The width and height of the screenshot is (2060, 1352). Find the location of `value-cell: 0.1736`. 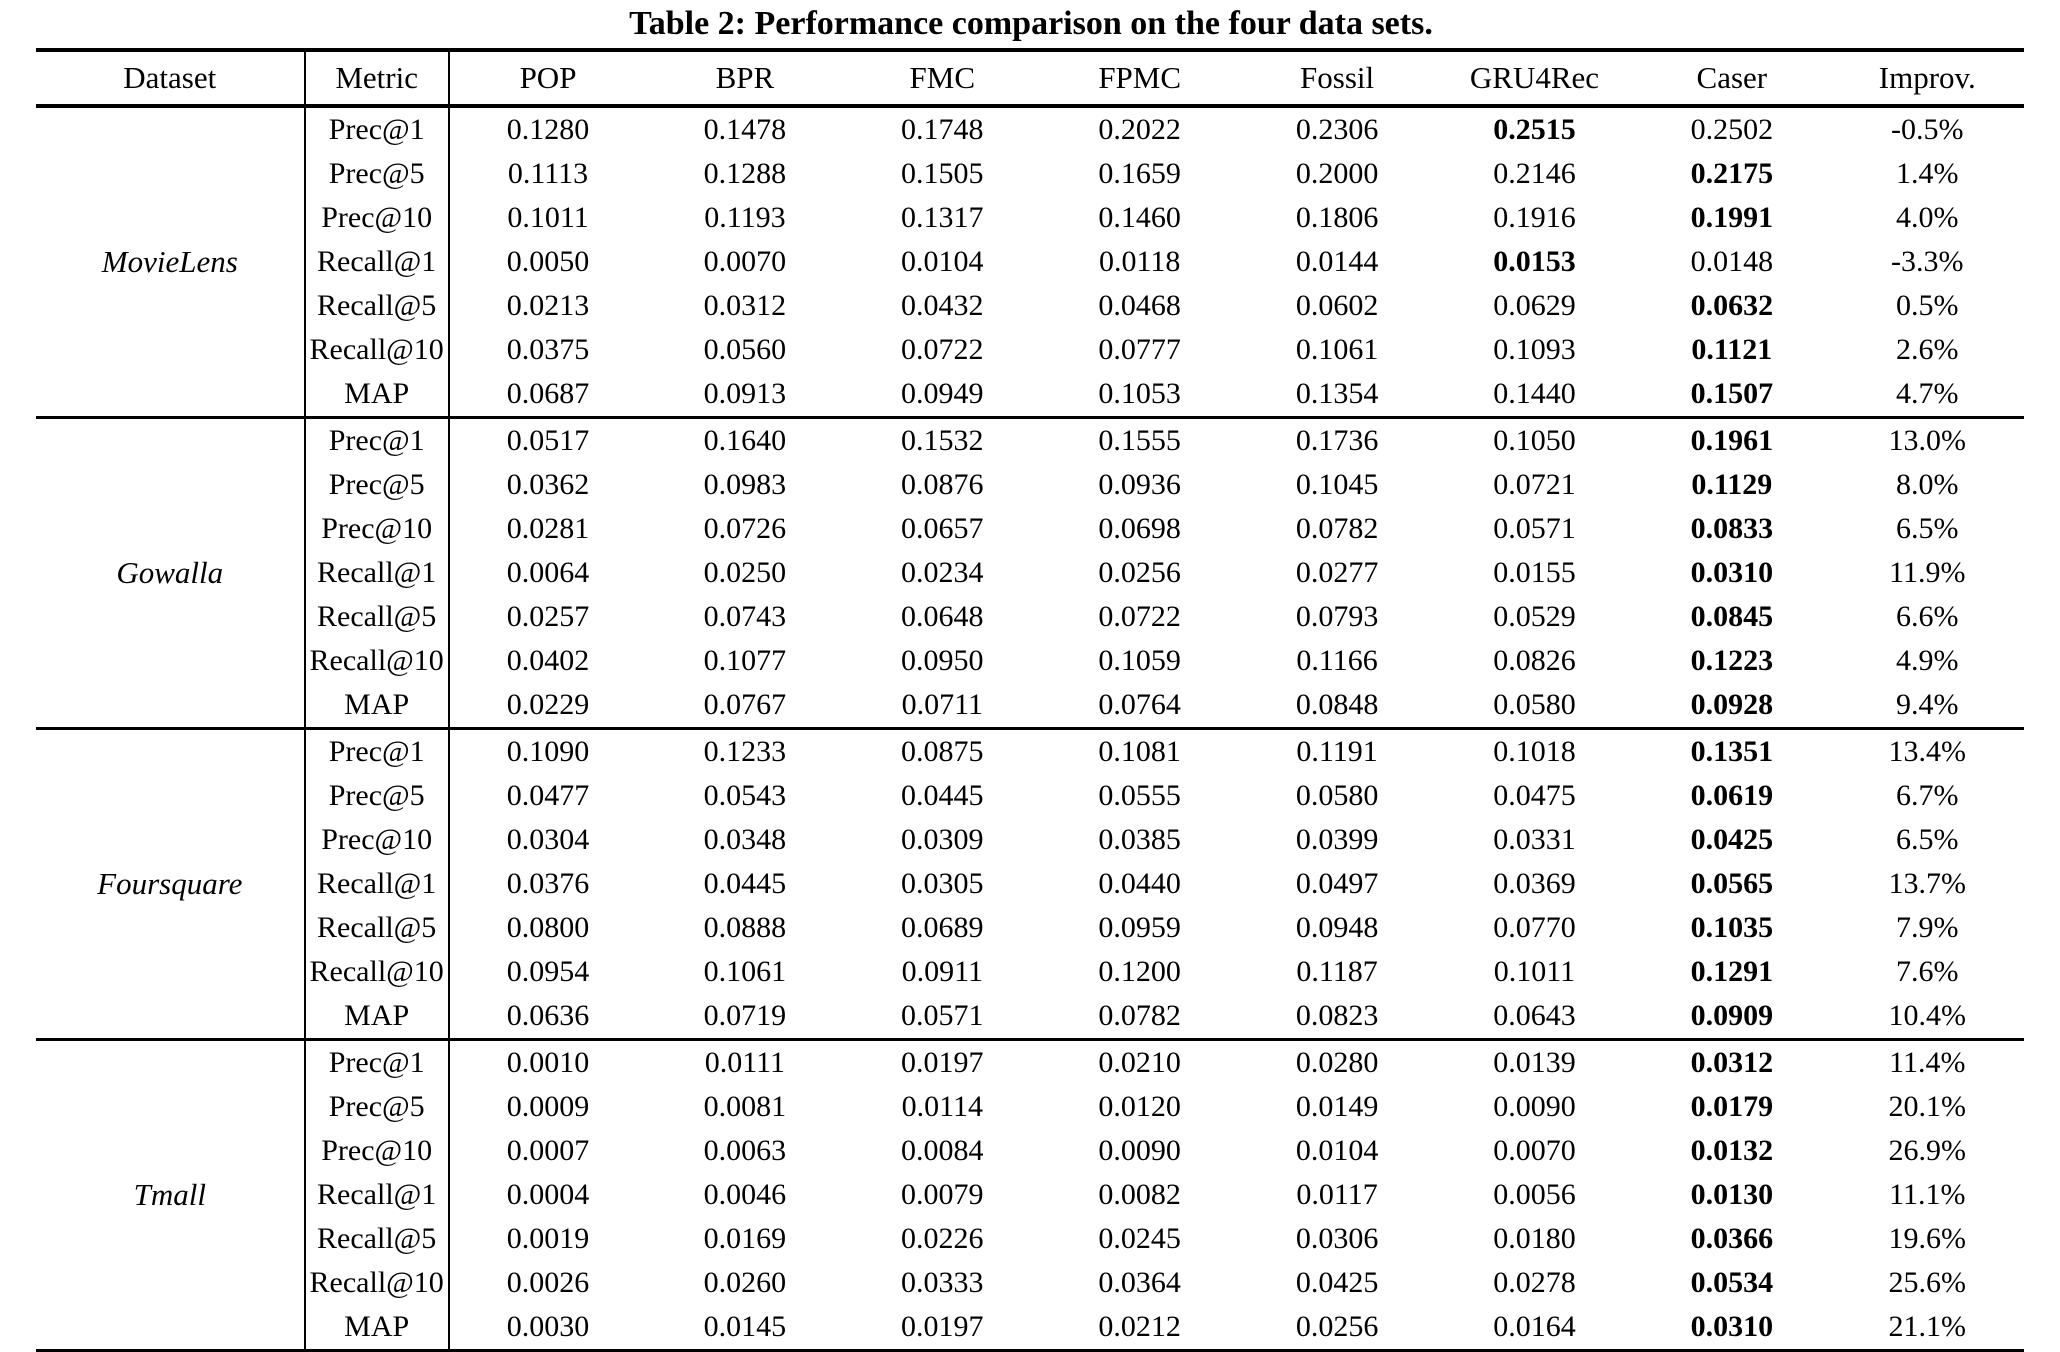

value-cell: 0.1736 is located at coordinates (1337, 440).